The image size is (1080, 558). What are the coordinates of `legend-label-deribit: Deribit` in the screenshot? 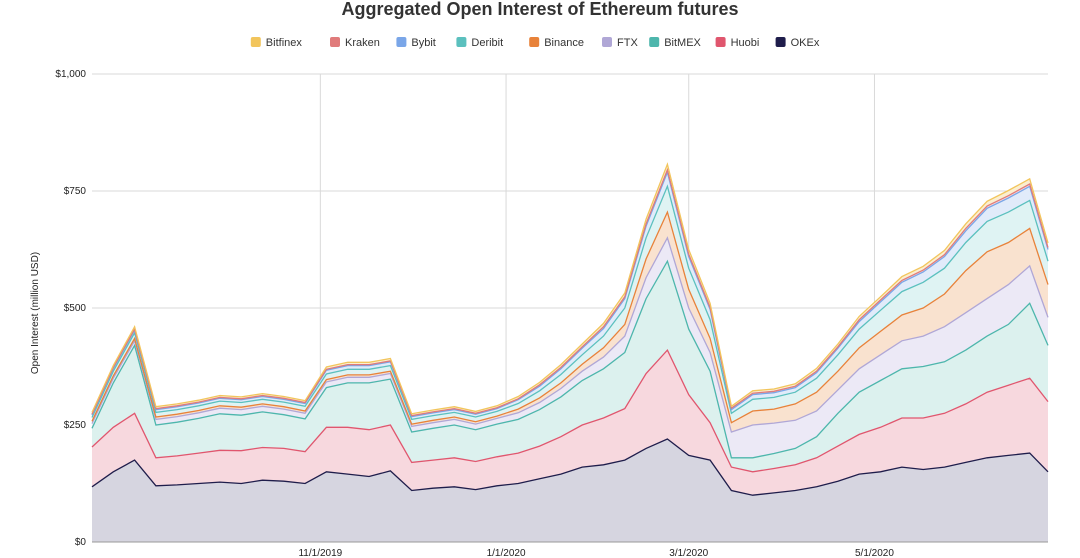 It's located at (487, 43).